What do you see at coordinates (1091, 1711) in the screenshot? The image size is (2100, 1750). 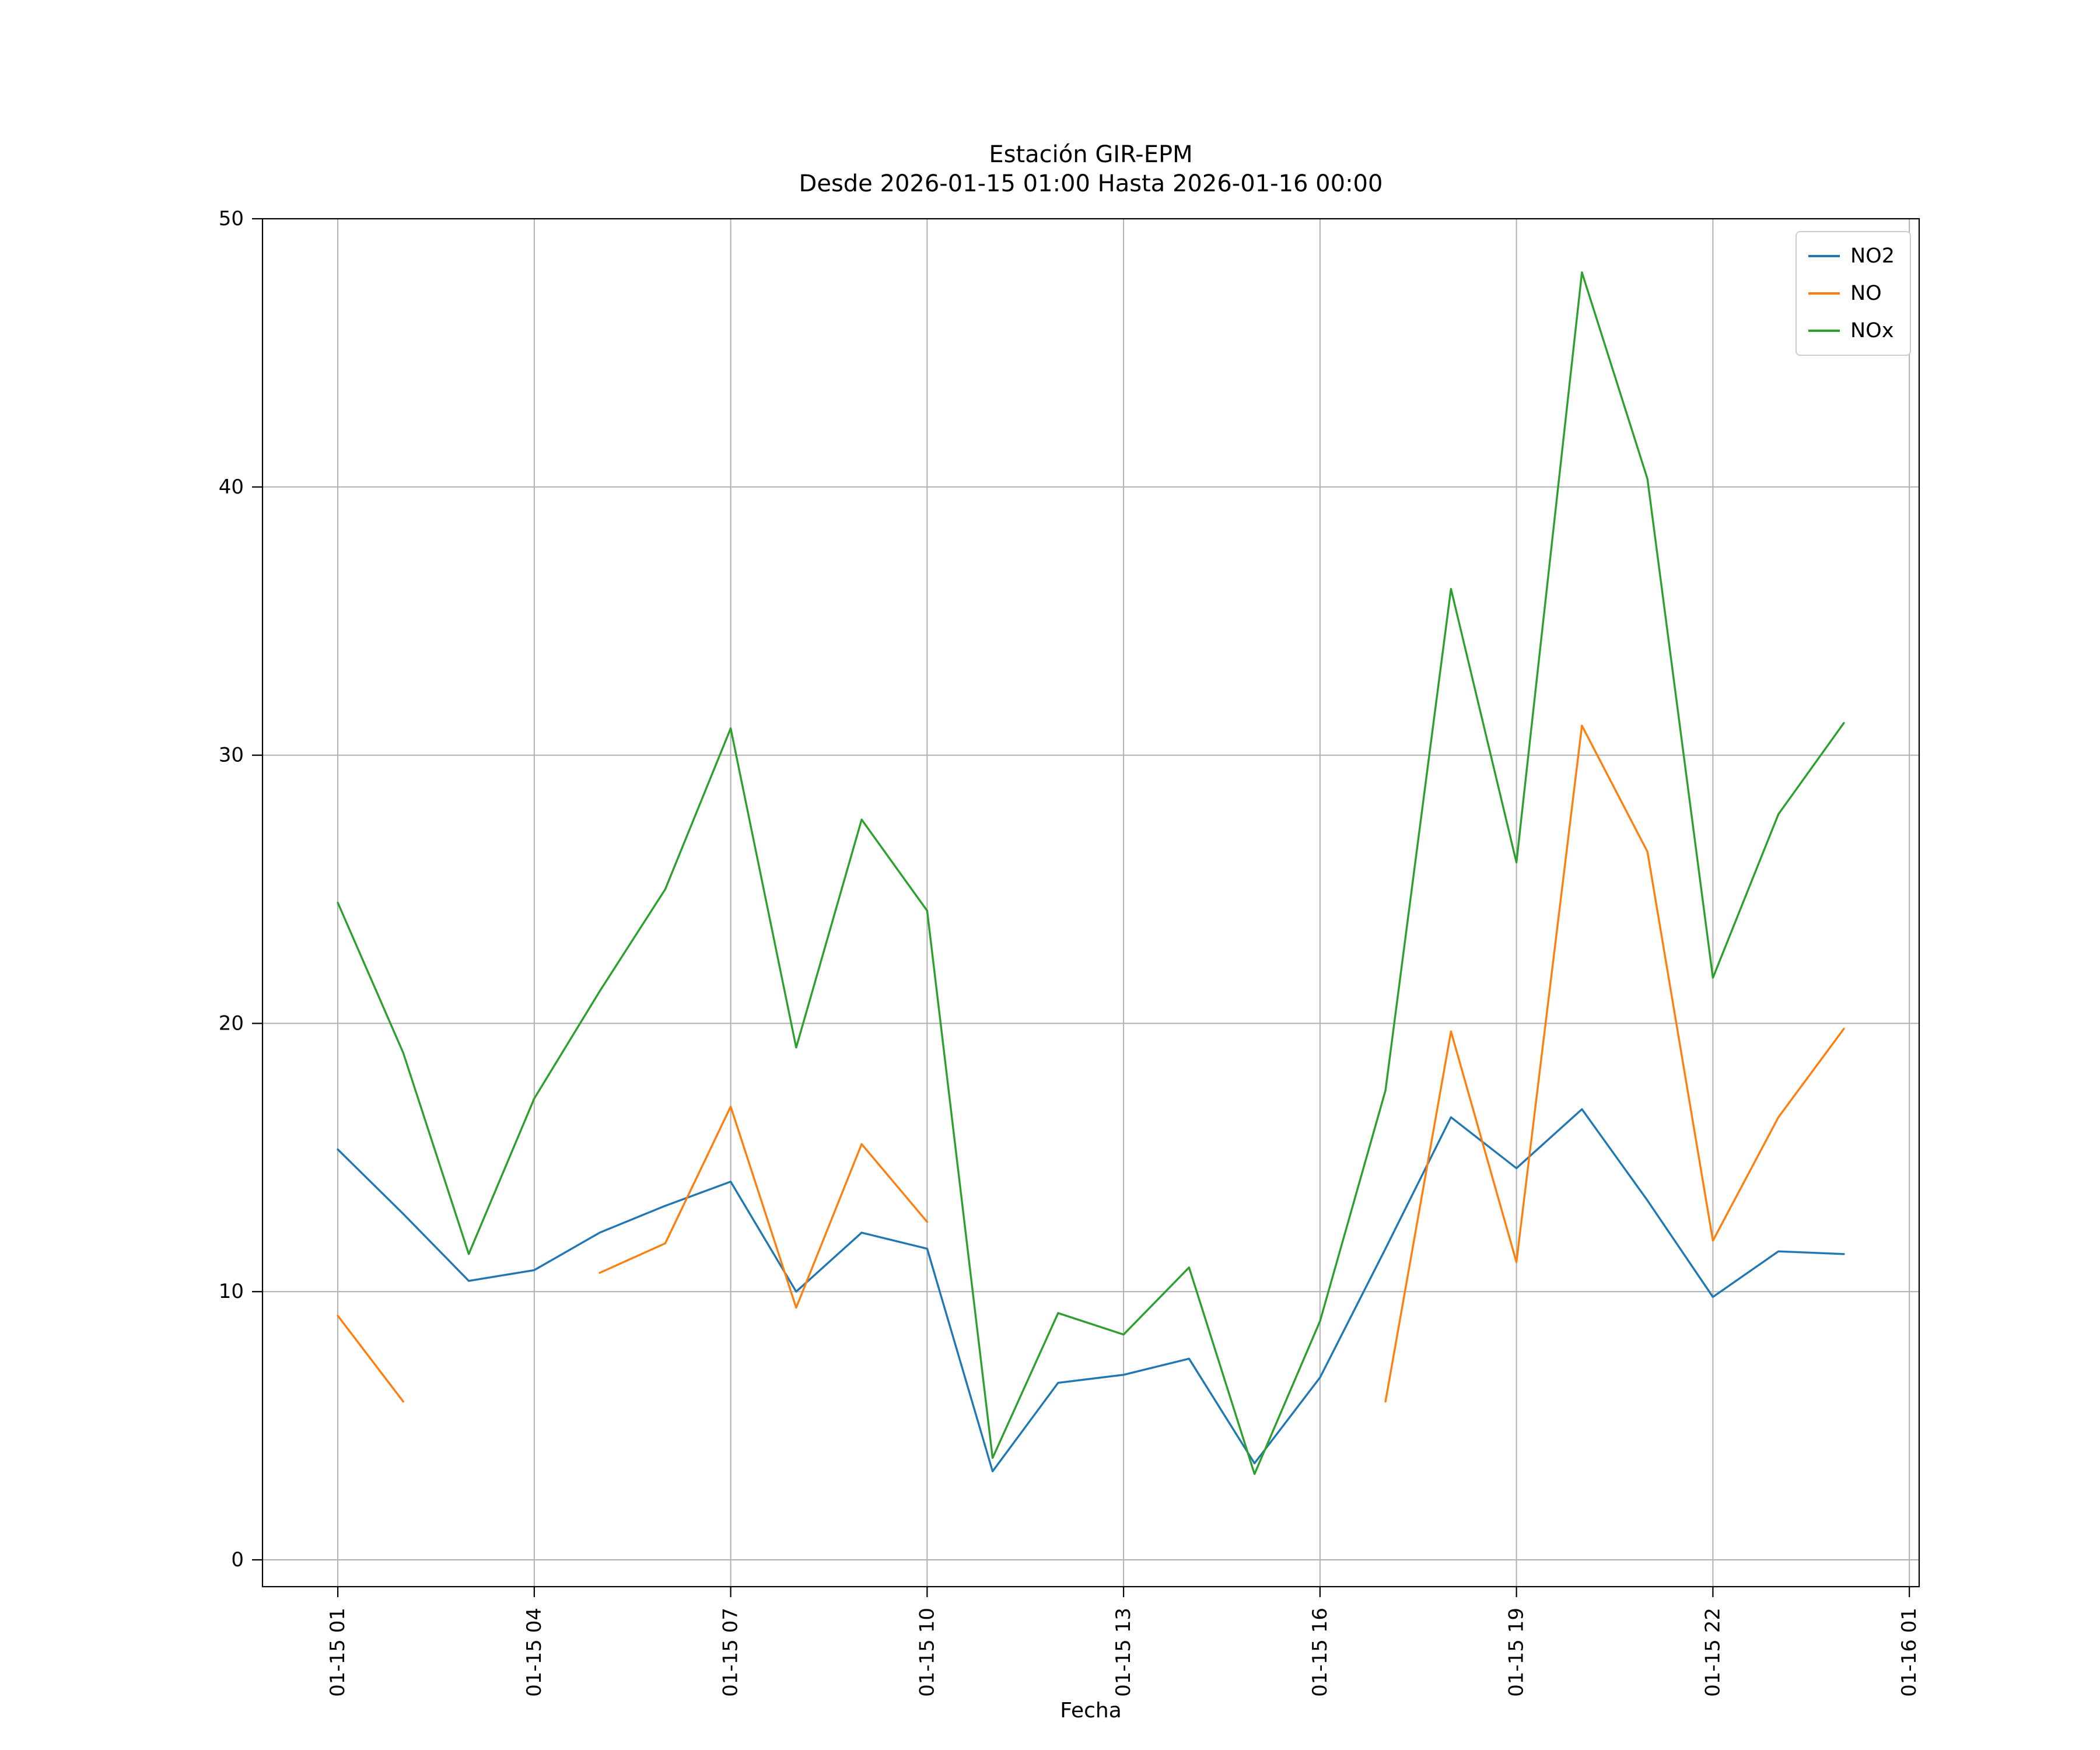 I see `x-axis-label: Fecha` at bounding box center [1091, 1711].